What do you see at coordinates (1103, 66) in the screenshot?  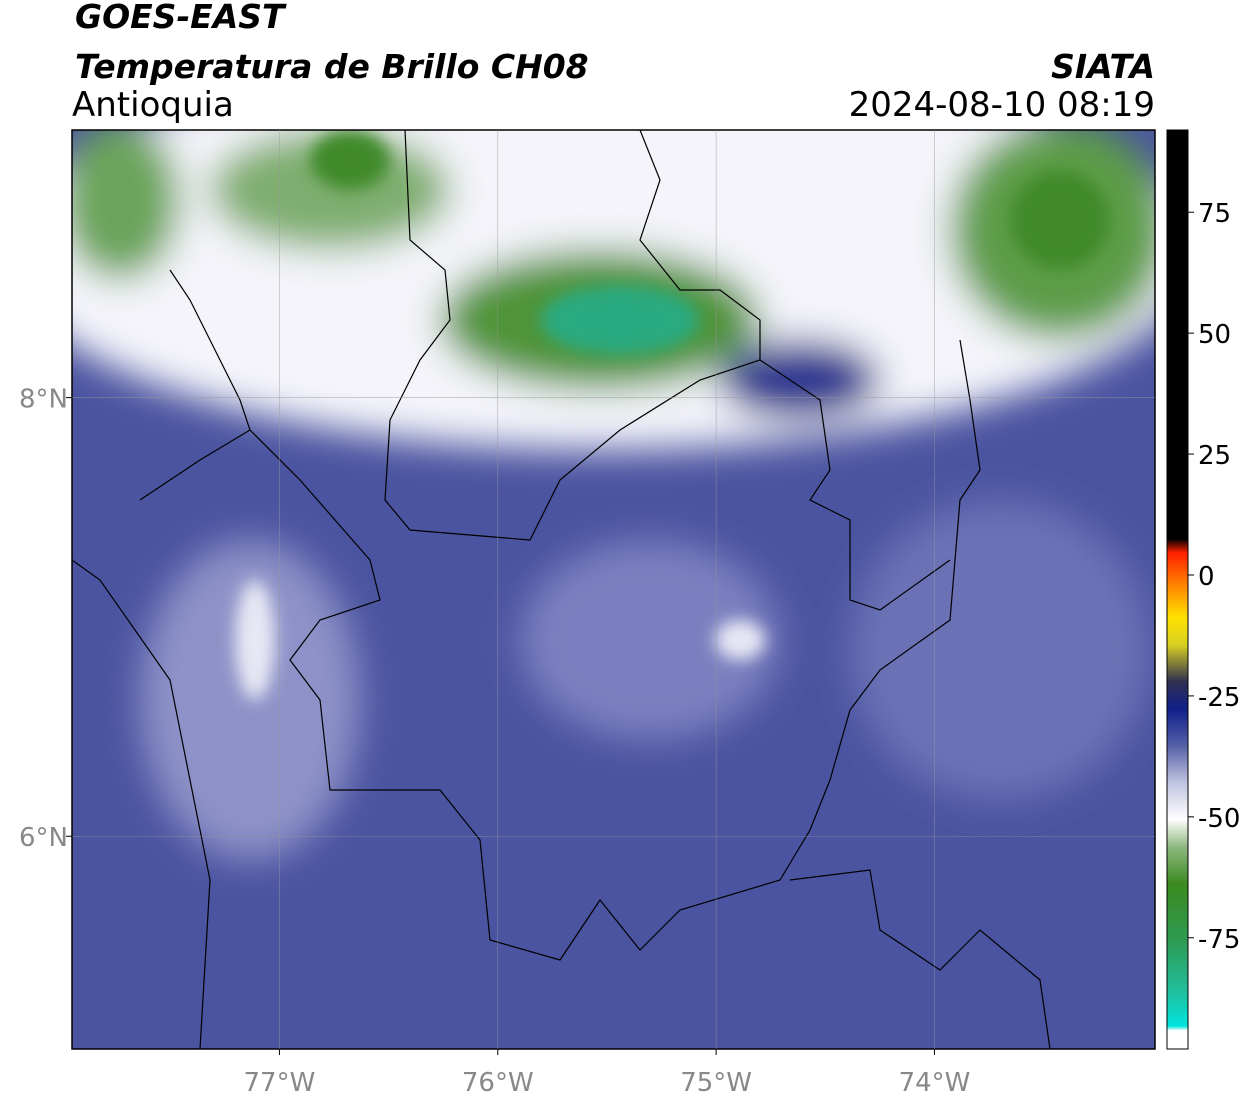 I see `source: SIATA` at bounding box center [1103, 66].